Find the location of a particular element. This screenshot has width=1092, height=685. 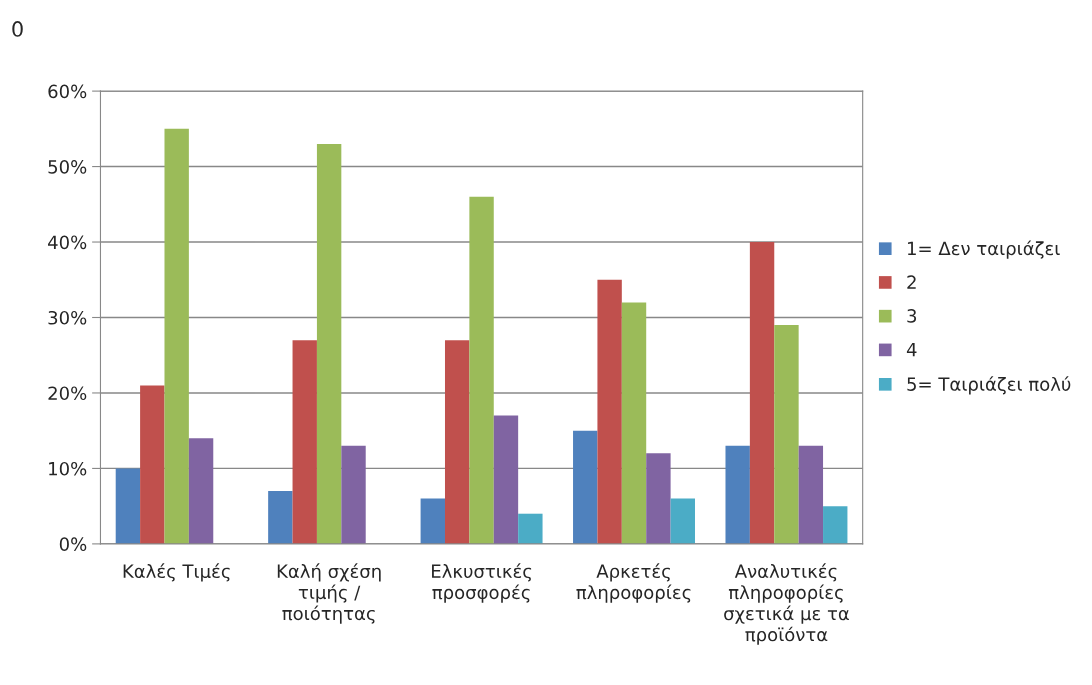

y-tick-label: 20% is located at coordinates (67, 393).